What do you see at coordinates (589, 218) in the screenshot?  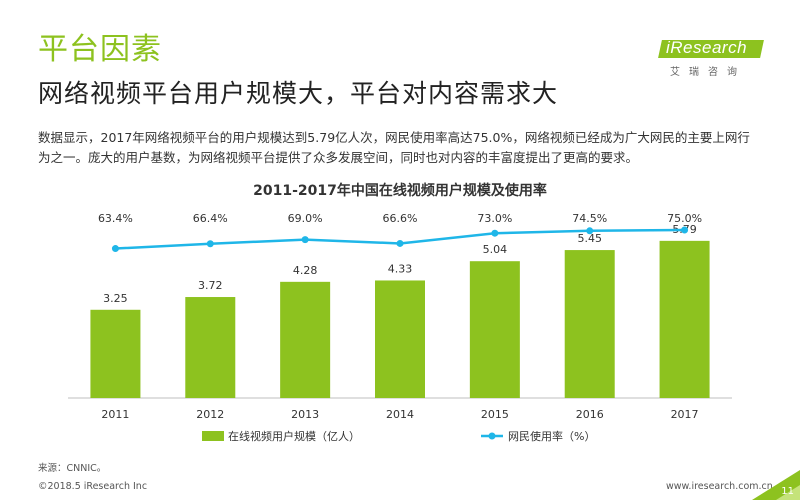 I see `usage-label-2016: 74.5%` at bounding box center [589, 218].